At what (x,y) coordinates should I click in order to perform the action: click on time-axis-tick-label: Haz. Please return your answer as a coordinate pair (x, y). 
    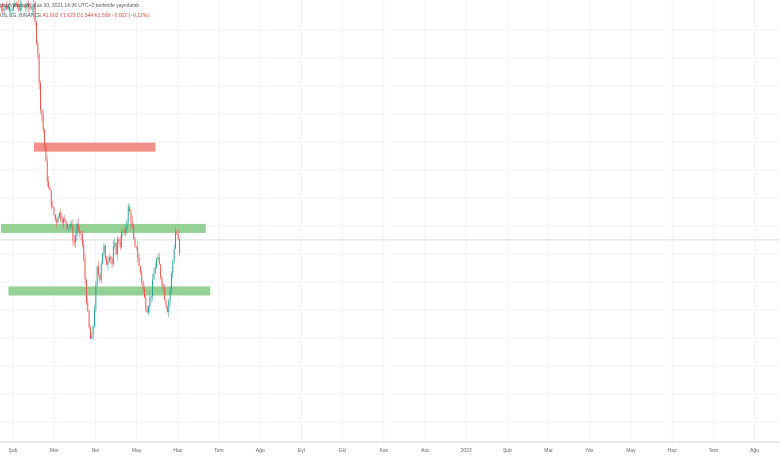
    Looking at the image, I should click on (672, 451).